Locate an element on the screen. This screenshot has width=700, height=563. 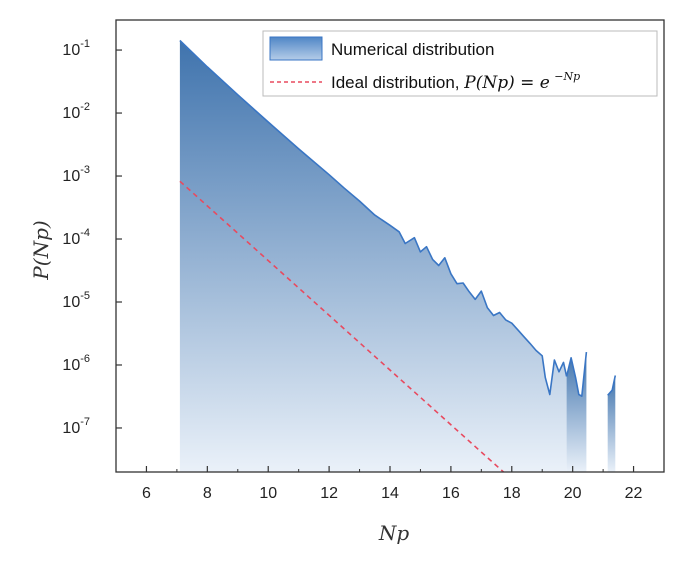
x-tick-label-8: 8 is located at coordinates (207, 493).